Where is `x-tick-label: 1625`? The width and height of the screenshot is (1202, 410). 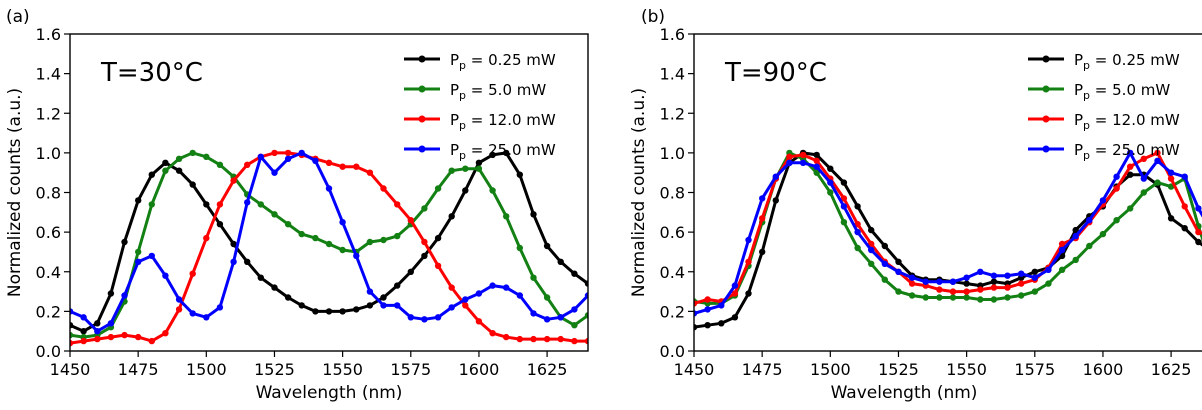
x-tick-label: 1625 is located at coordinates (547, 369).